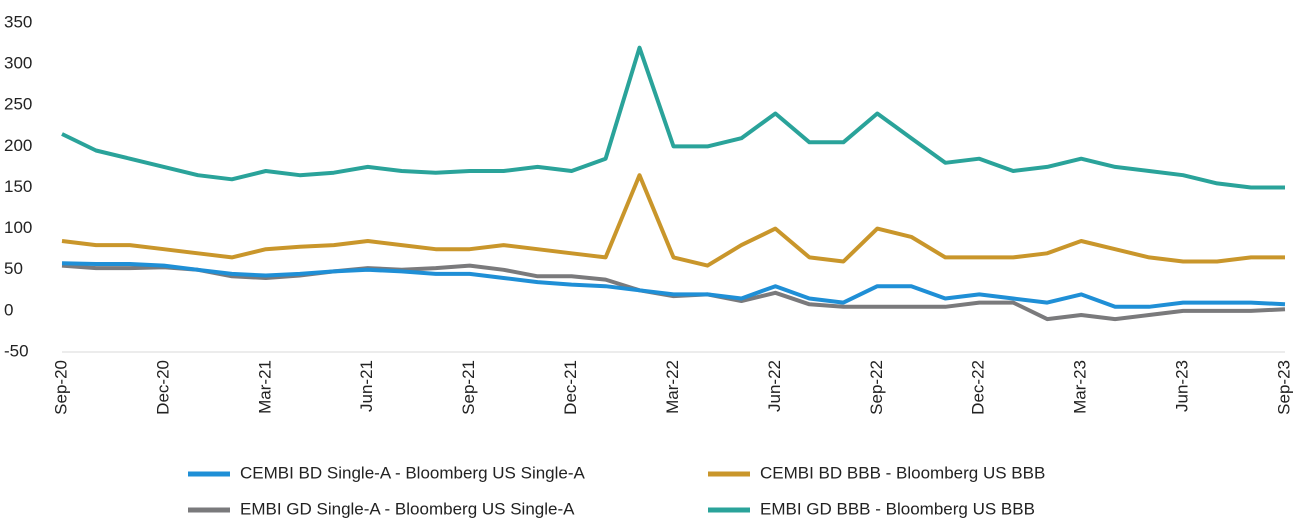 This screenshot has height=523, width=1309. I want to click on x-tick-label: Dec-20, so click(162, 387).